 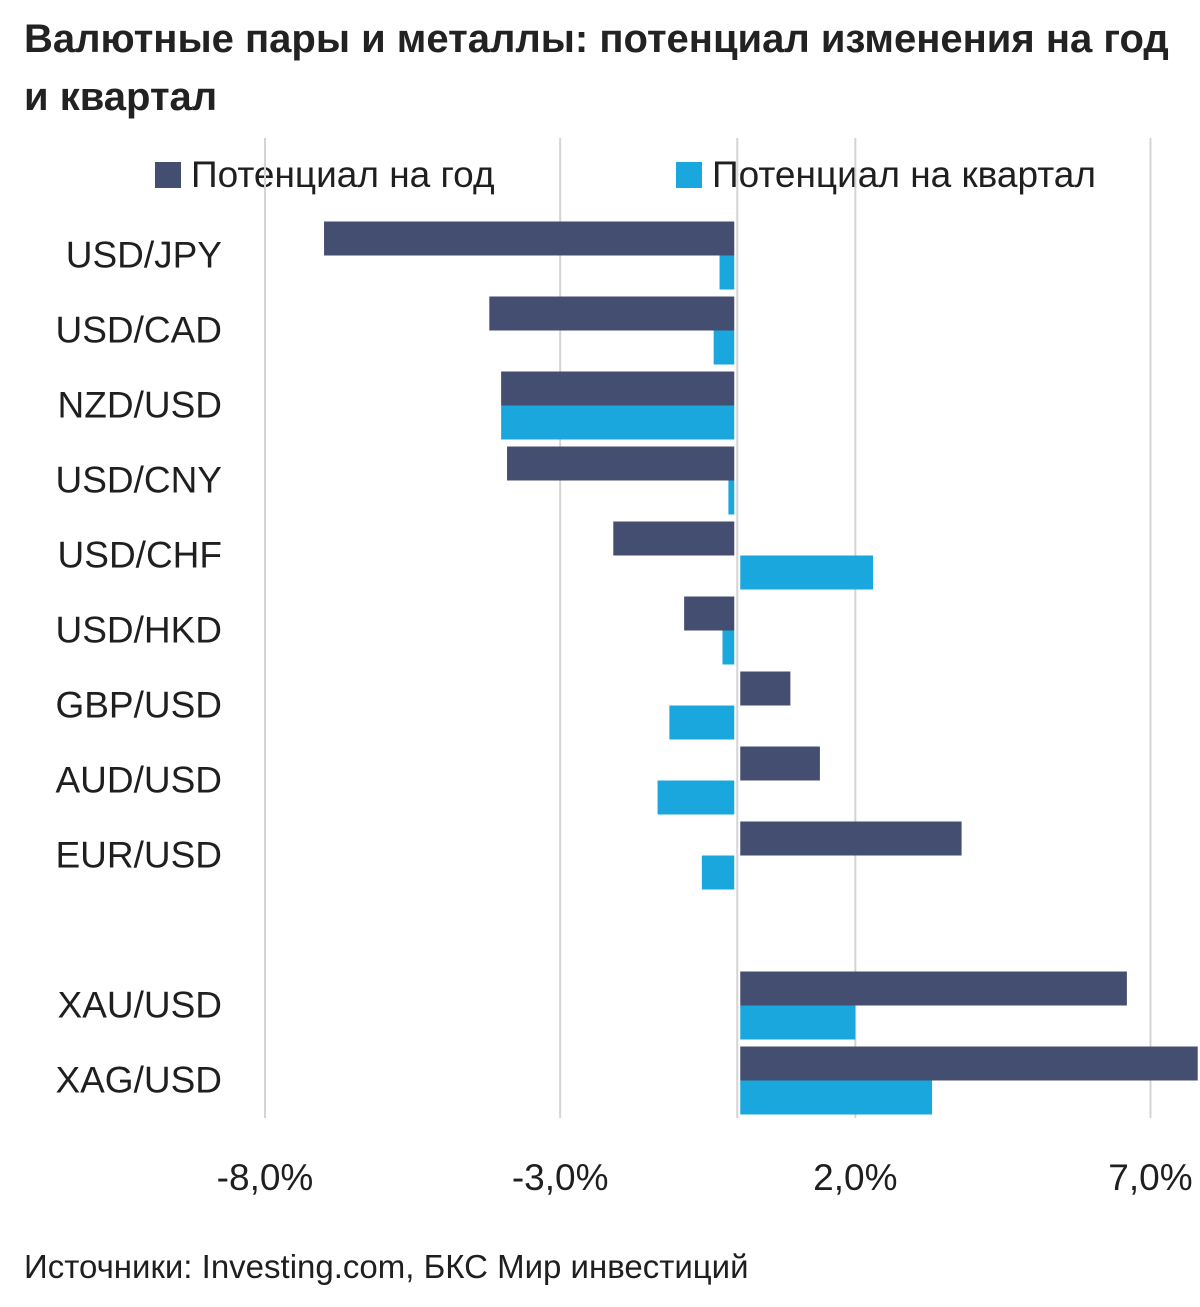 What do you see at coordinates (1150, 1177) in the screenshot?
I see `tick-label: 7,0%` at bounding box center [1150, 1177].